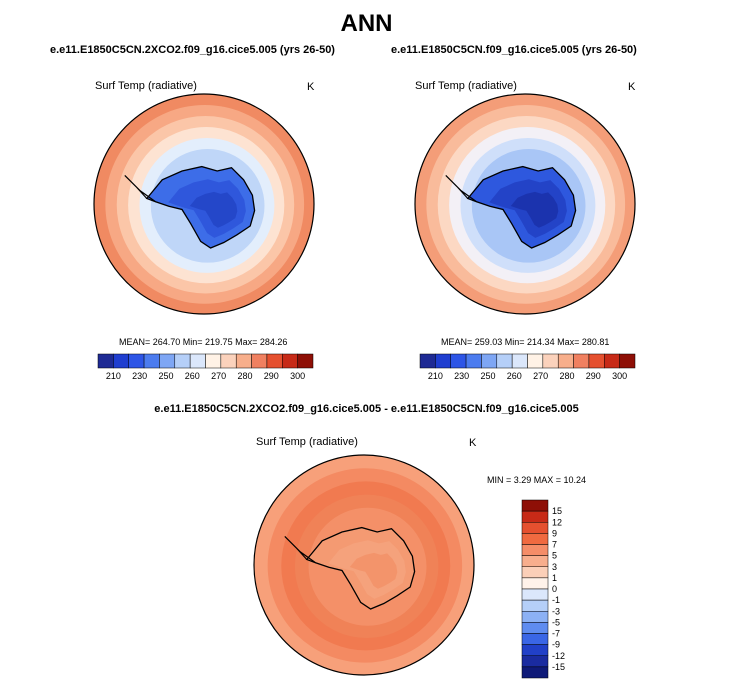 Image resolution: width=733 pixels, height=686 pixels. I want to click on colorbar-3-tick-label-13: -9, so click(556, 645).